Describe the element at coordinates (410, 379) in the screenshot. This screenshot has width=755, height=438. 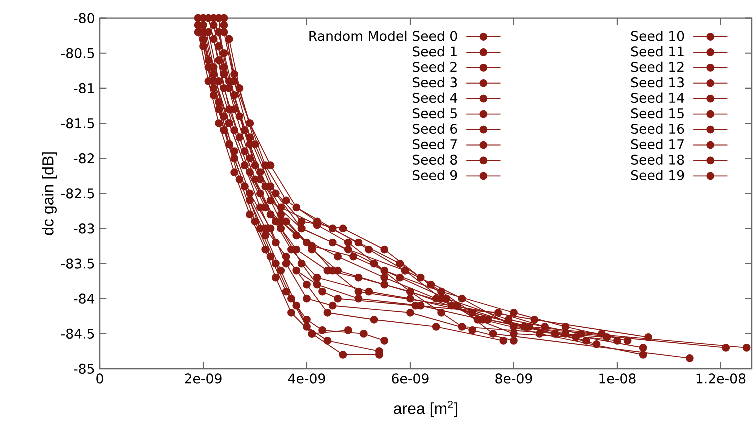
I see `x-tick-label: 6e-09` at that location.